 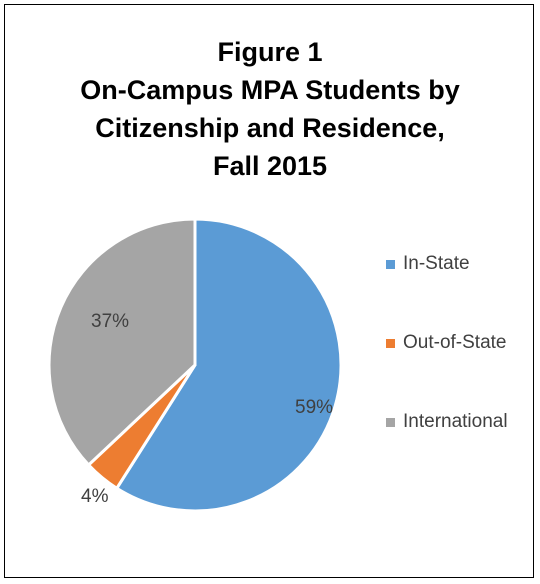 I want to click on pie-slice-international, so click(x=122, y=342).